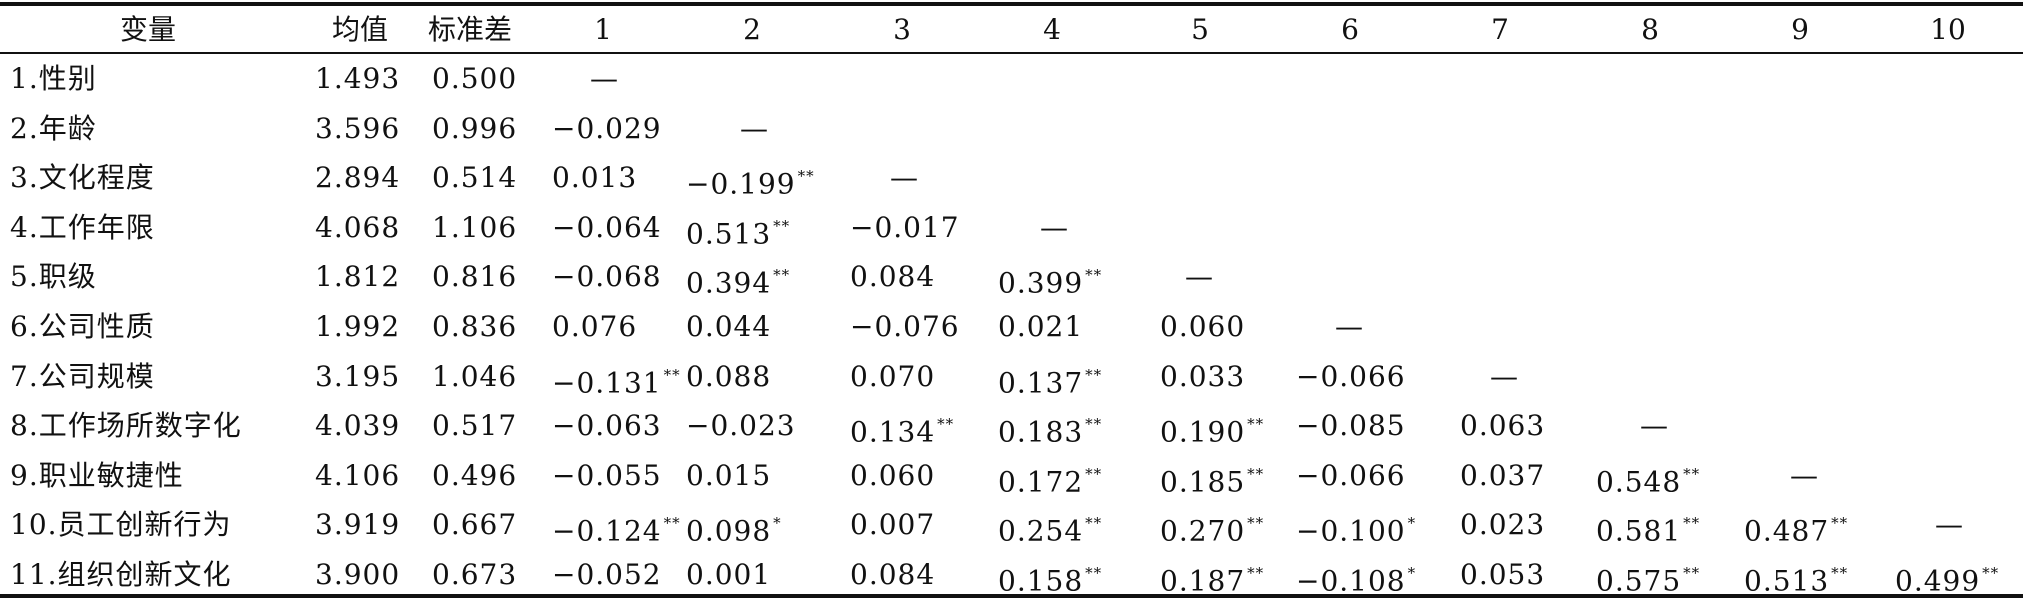 The height and width of the screenshot is (606, 2023). Describe the element at coordinates (728, 575) in the screenshot. I see `correlation-cell: 0.001` at that location.